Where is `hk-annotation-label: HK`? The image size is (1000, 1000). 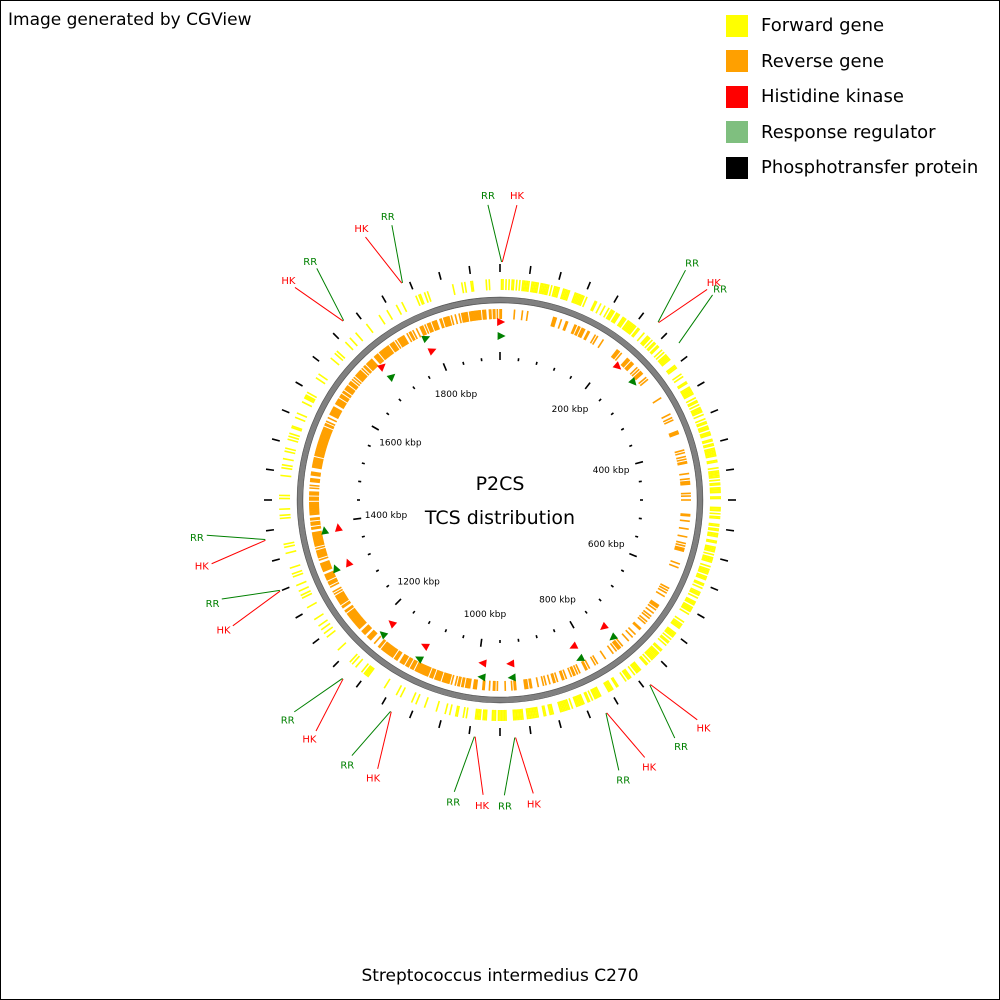
hk-annotation-label: HK is located at coordinates (482, 806).